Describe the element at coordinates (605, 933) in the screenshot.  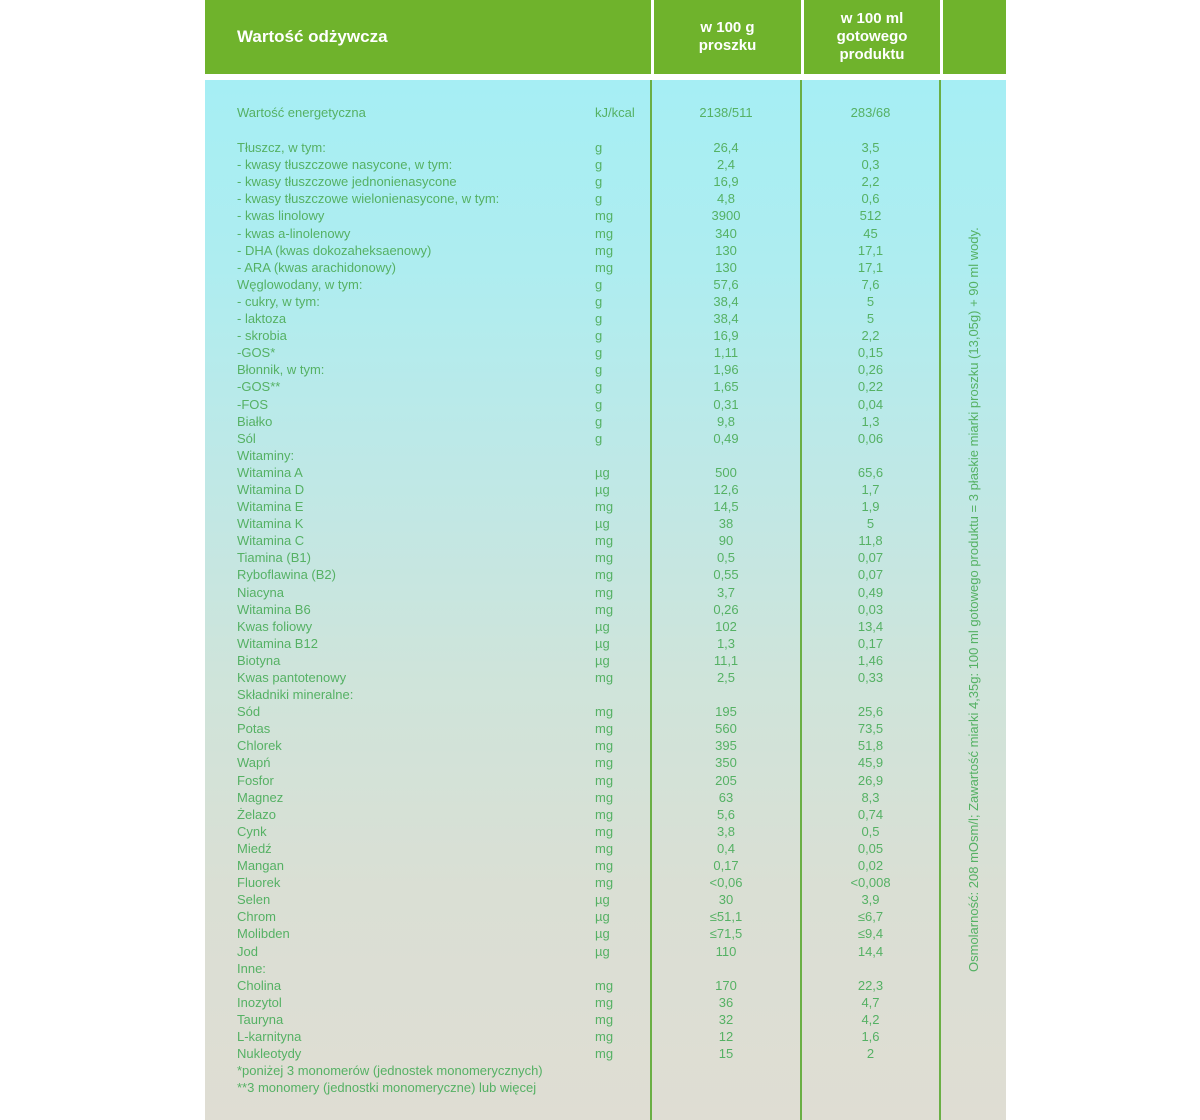
I see `table-row: Molibden µg ≤71,5 ≤9,4` at that location.